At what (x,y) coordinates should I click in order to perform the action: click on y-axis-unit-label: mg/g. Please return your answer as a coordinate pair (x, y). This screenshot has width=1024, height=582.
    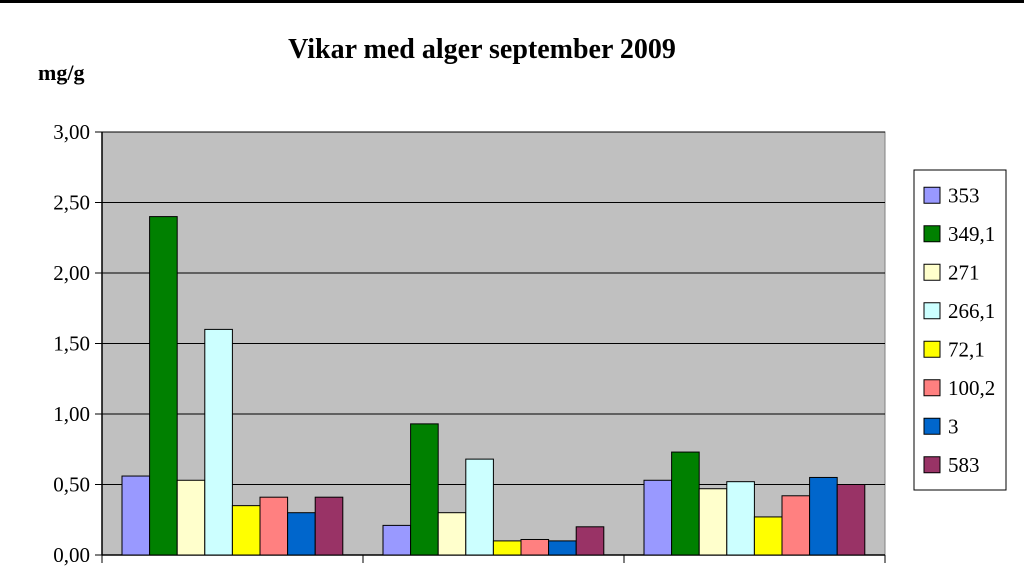
    Looking at the image, I should click on (61, 72).